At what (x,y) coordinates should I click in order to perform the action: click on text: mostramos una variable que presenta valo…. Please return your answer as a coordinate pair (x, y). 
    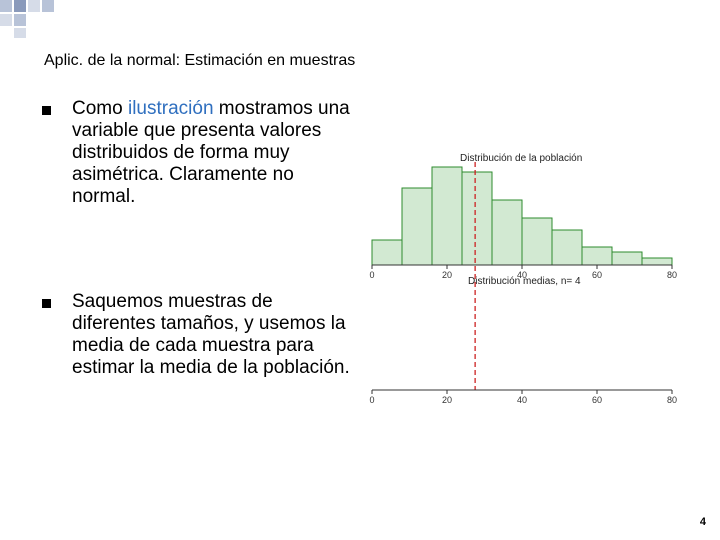
    Looking at the image, I should click on (211, 152).